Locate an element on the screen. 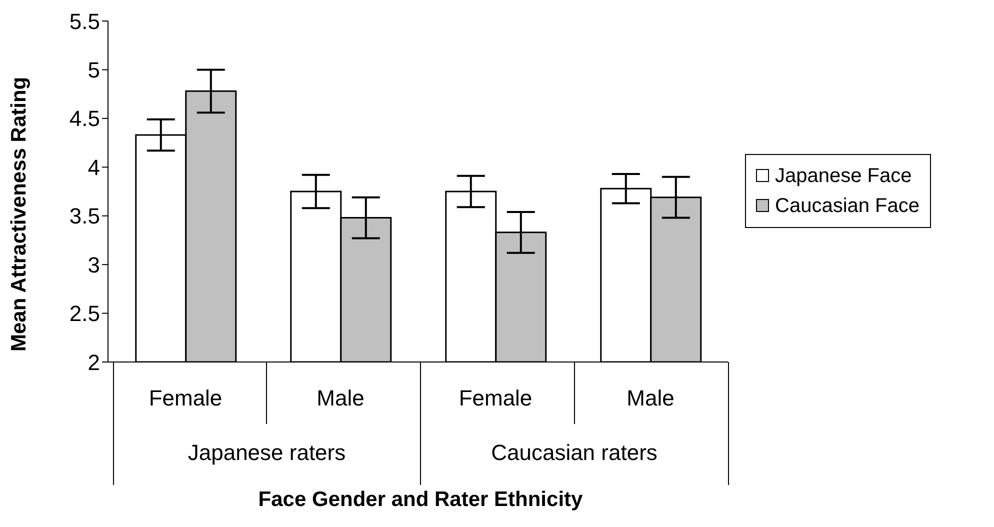 This screenshot has width=994, height=527. legend-label: Caucasian Face is located at coordinates (847, 206).